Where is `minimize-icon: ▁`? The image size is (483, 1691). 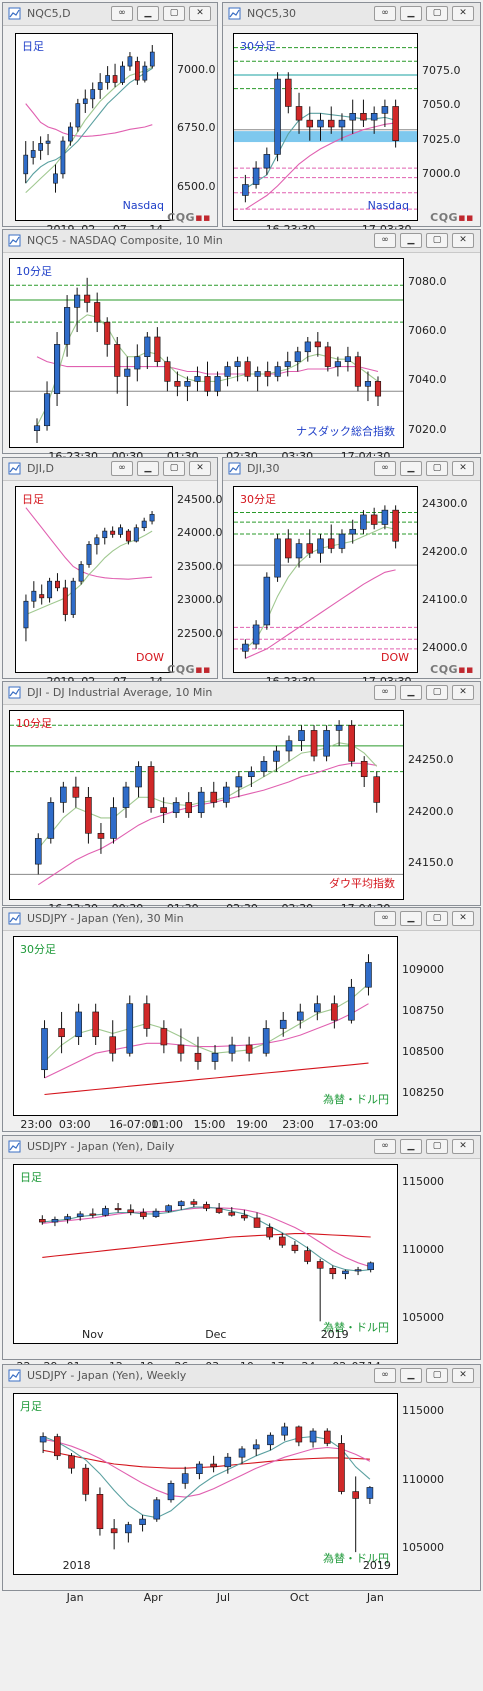
minimize-icon: ▁ is located at coordinates (411, 1146).